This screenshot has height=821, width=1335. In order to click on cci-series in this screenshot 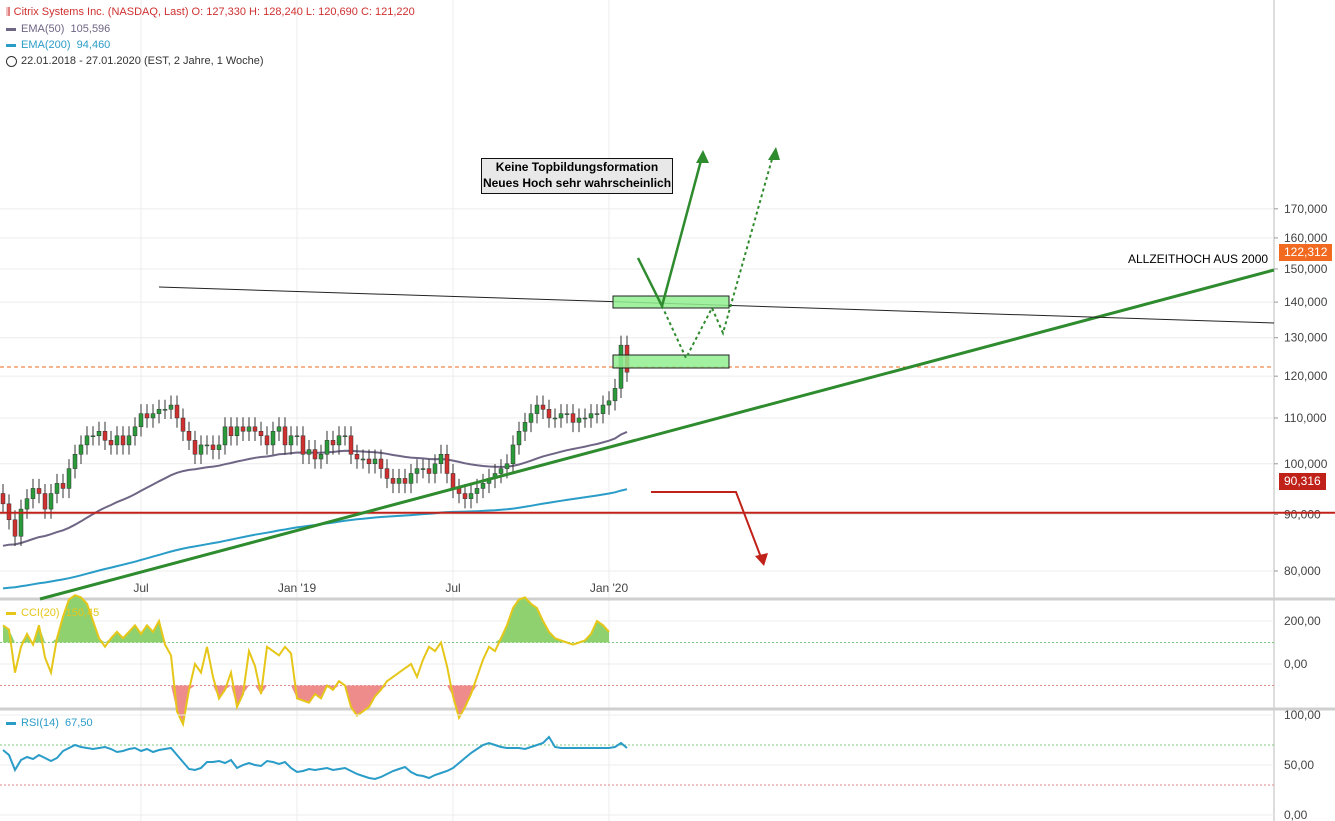, I will do `click(306, 661)`.